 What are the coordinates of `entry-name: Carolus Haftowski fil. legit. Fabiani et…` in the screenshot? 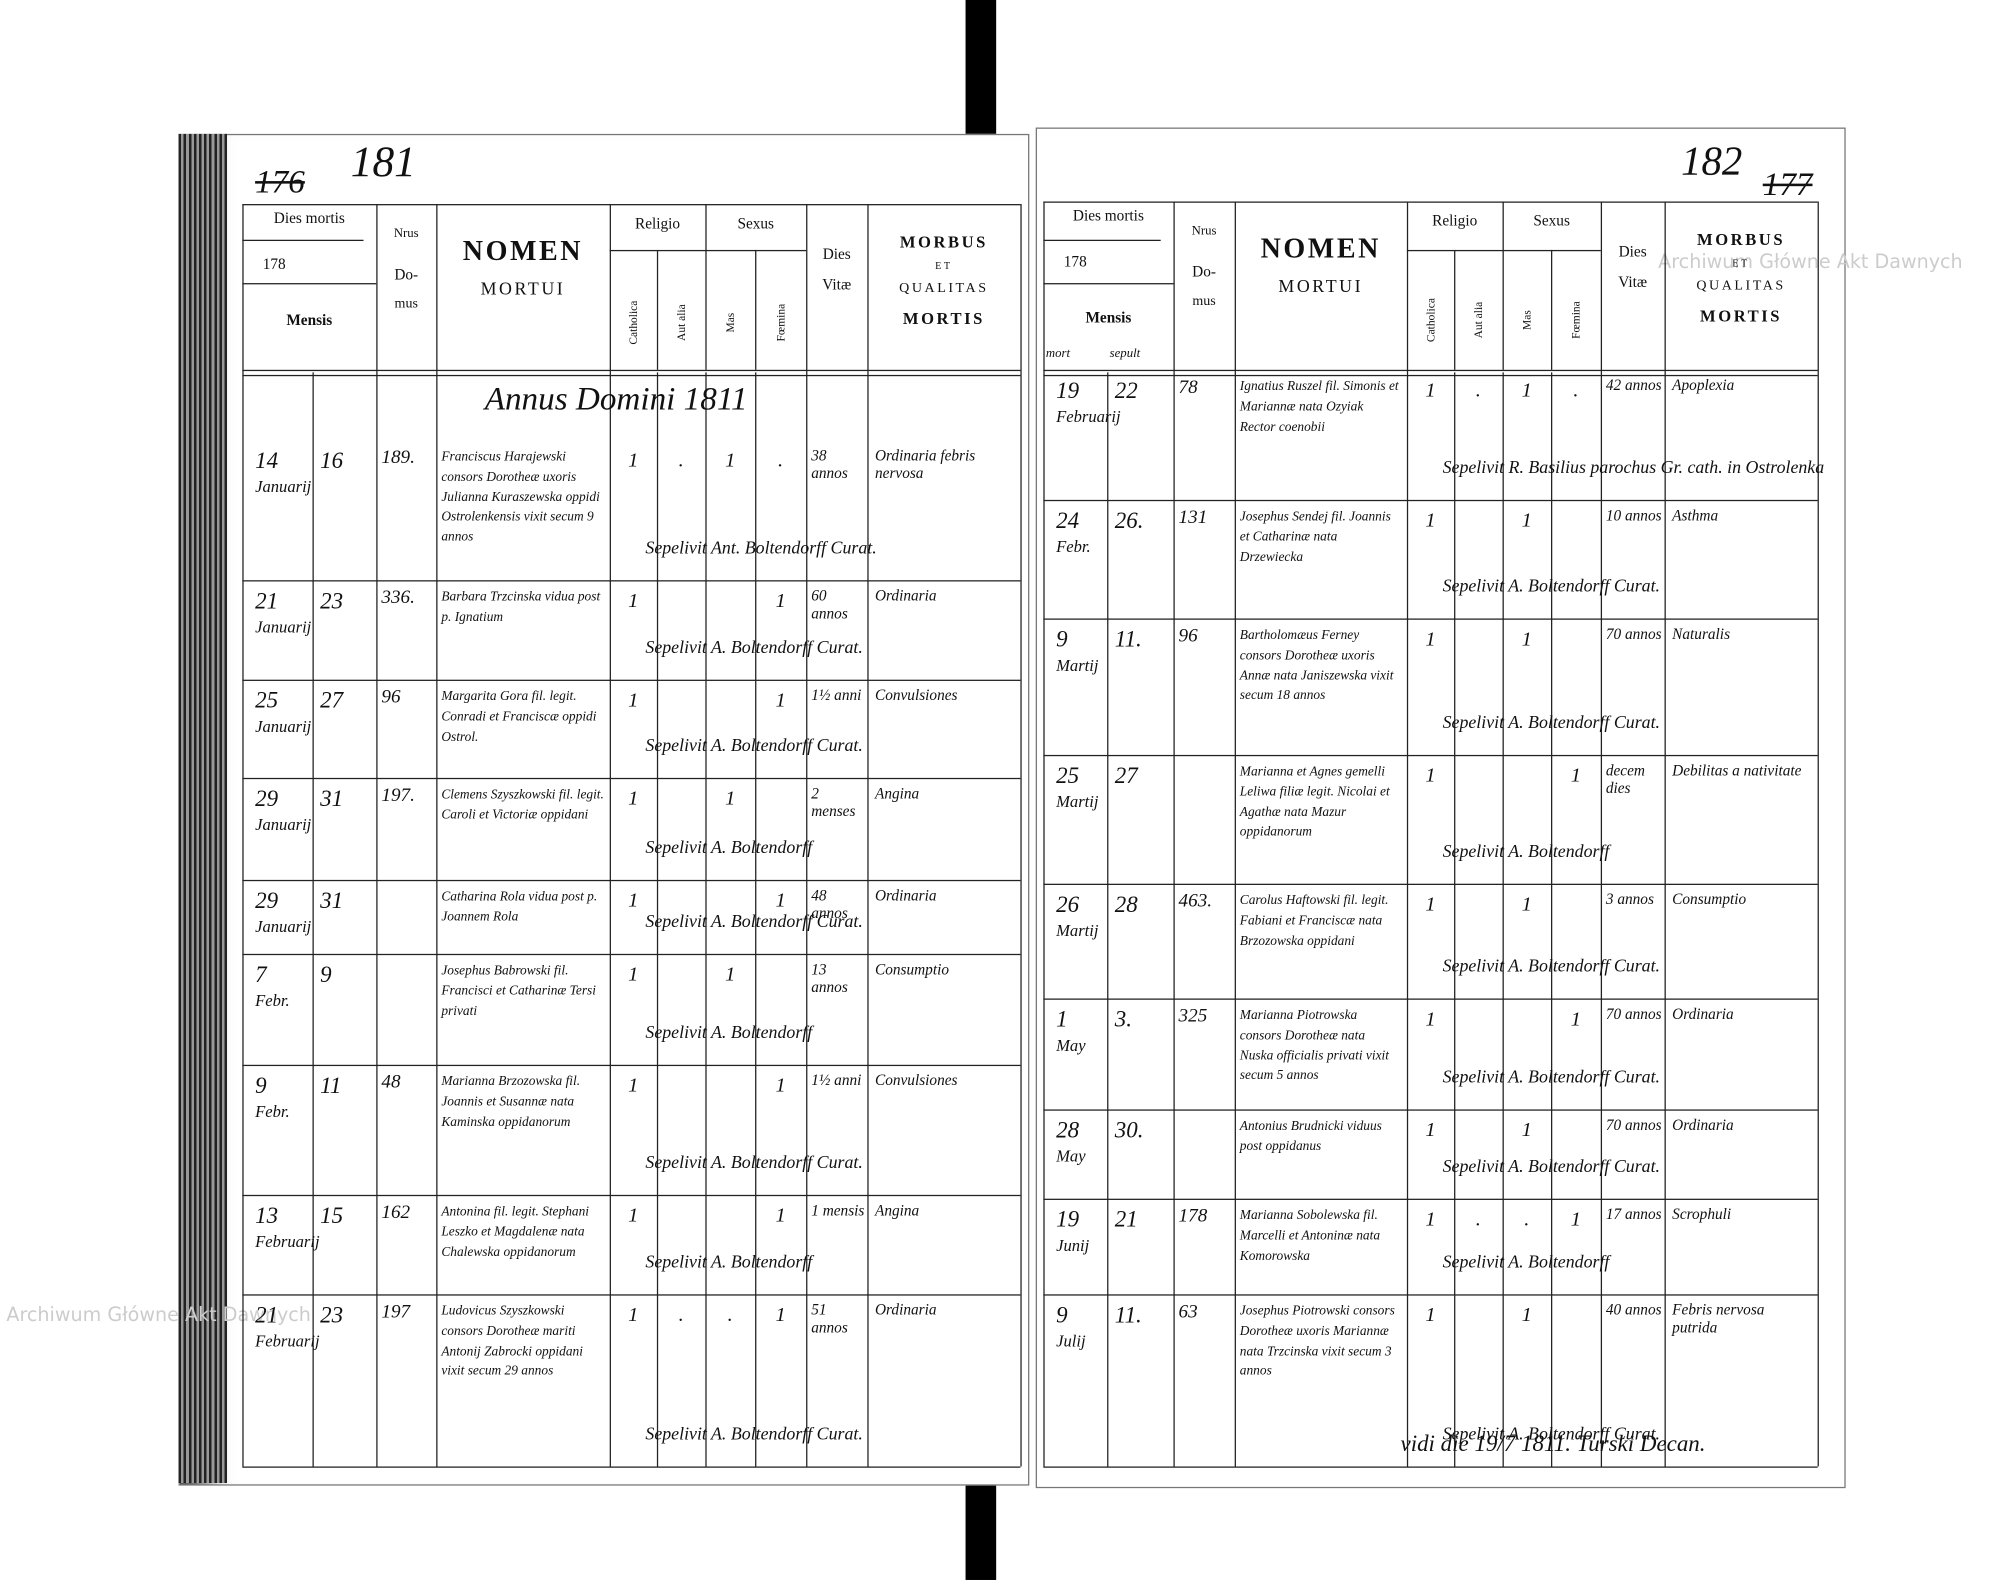 It's located at (1314, 921).